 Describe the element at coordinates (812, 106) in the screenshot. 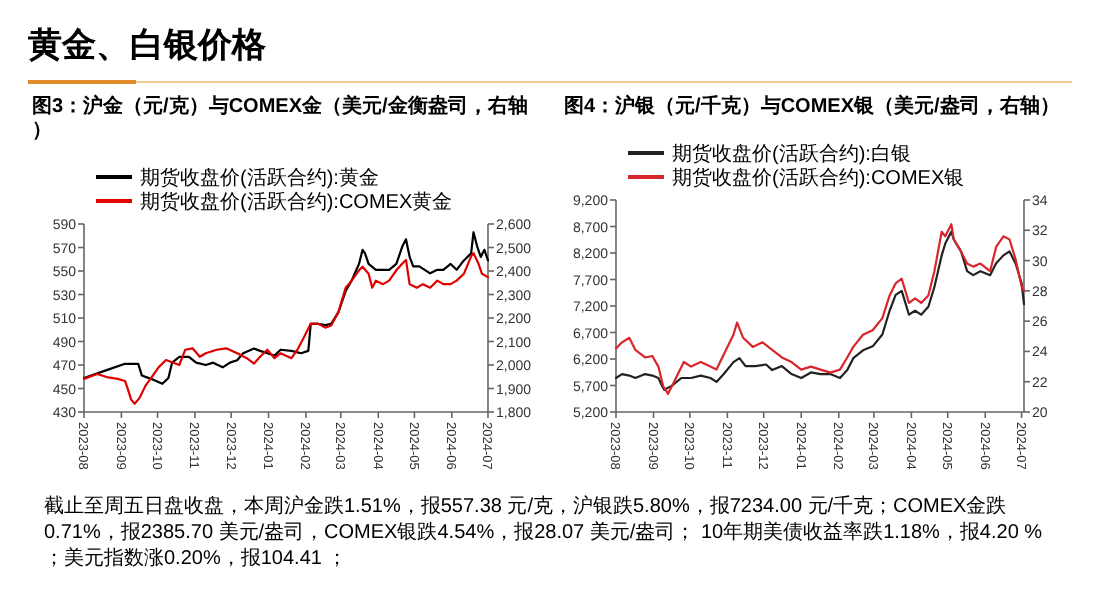

I see `chart-title: 图4：沪银（元/千克）与COMEX银（美元/盎司，右轴）` at that location.